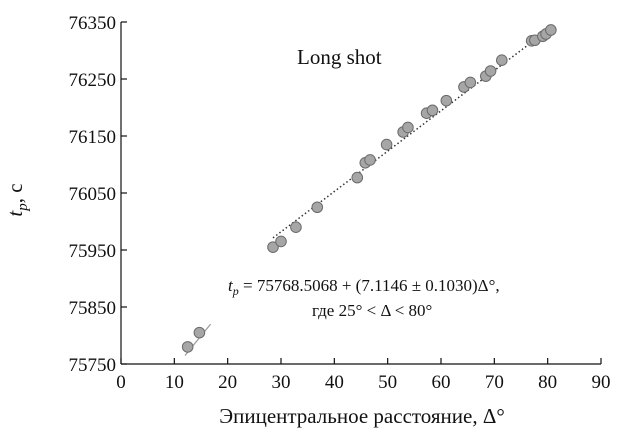 This screenshot has height=432, width=622. What do you see at coordinates (121, 382) in the screenshot?
I see `x-tick-label: 0` at bounding box center [121, 382].